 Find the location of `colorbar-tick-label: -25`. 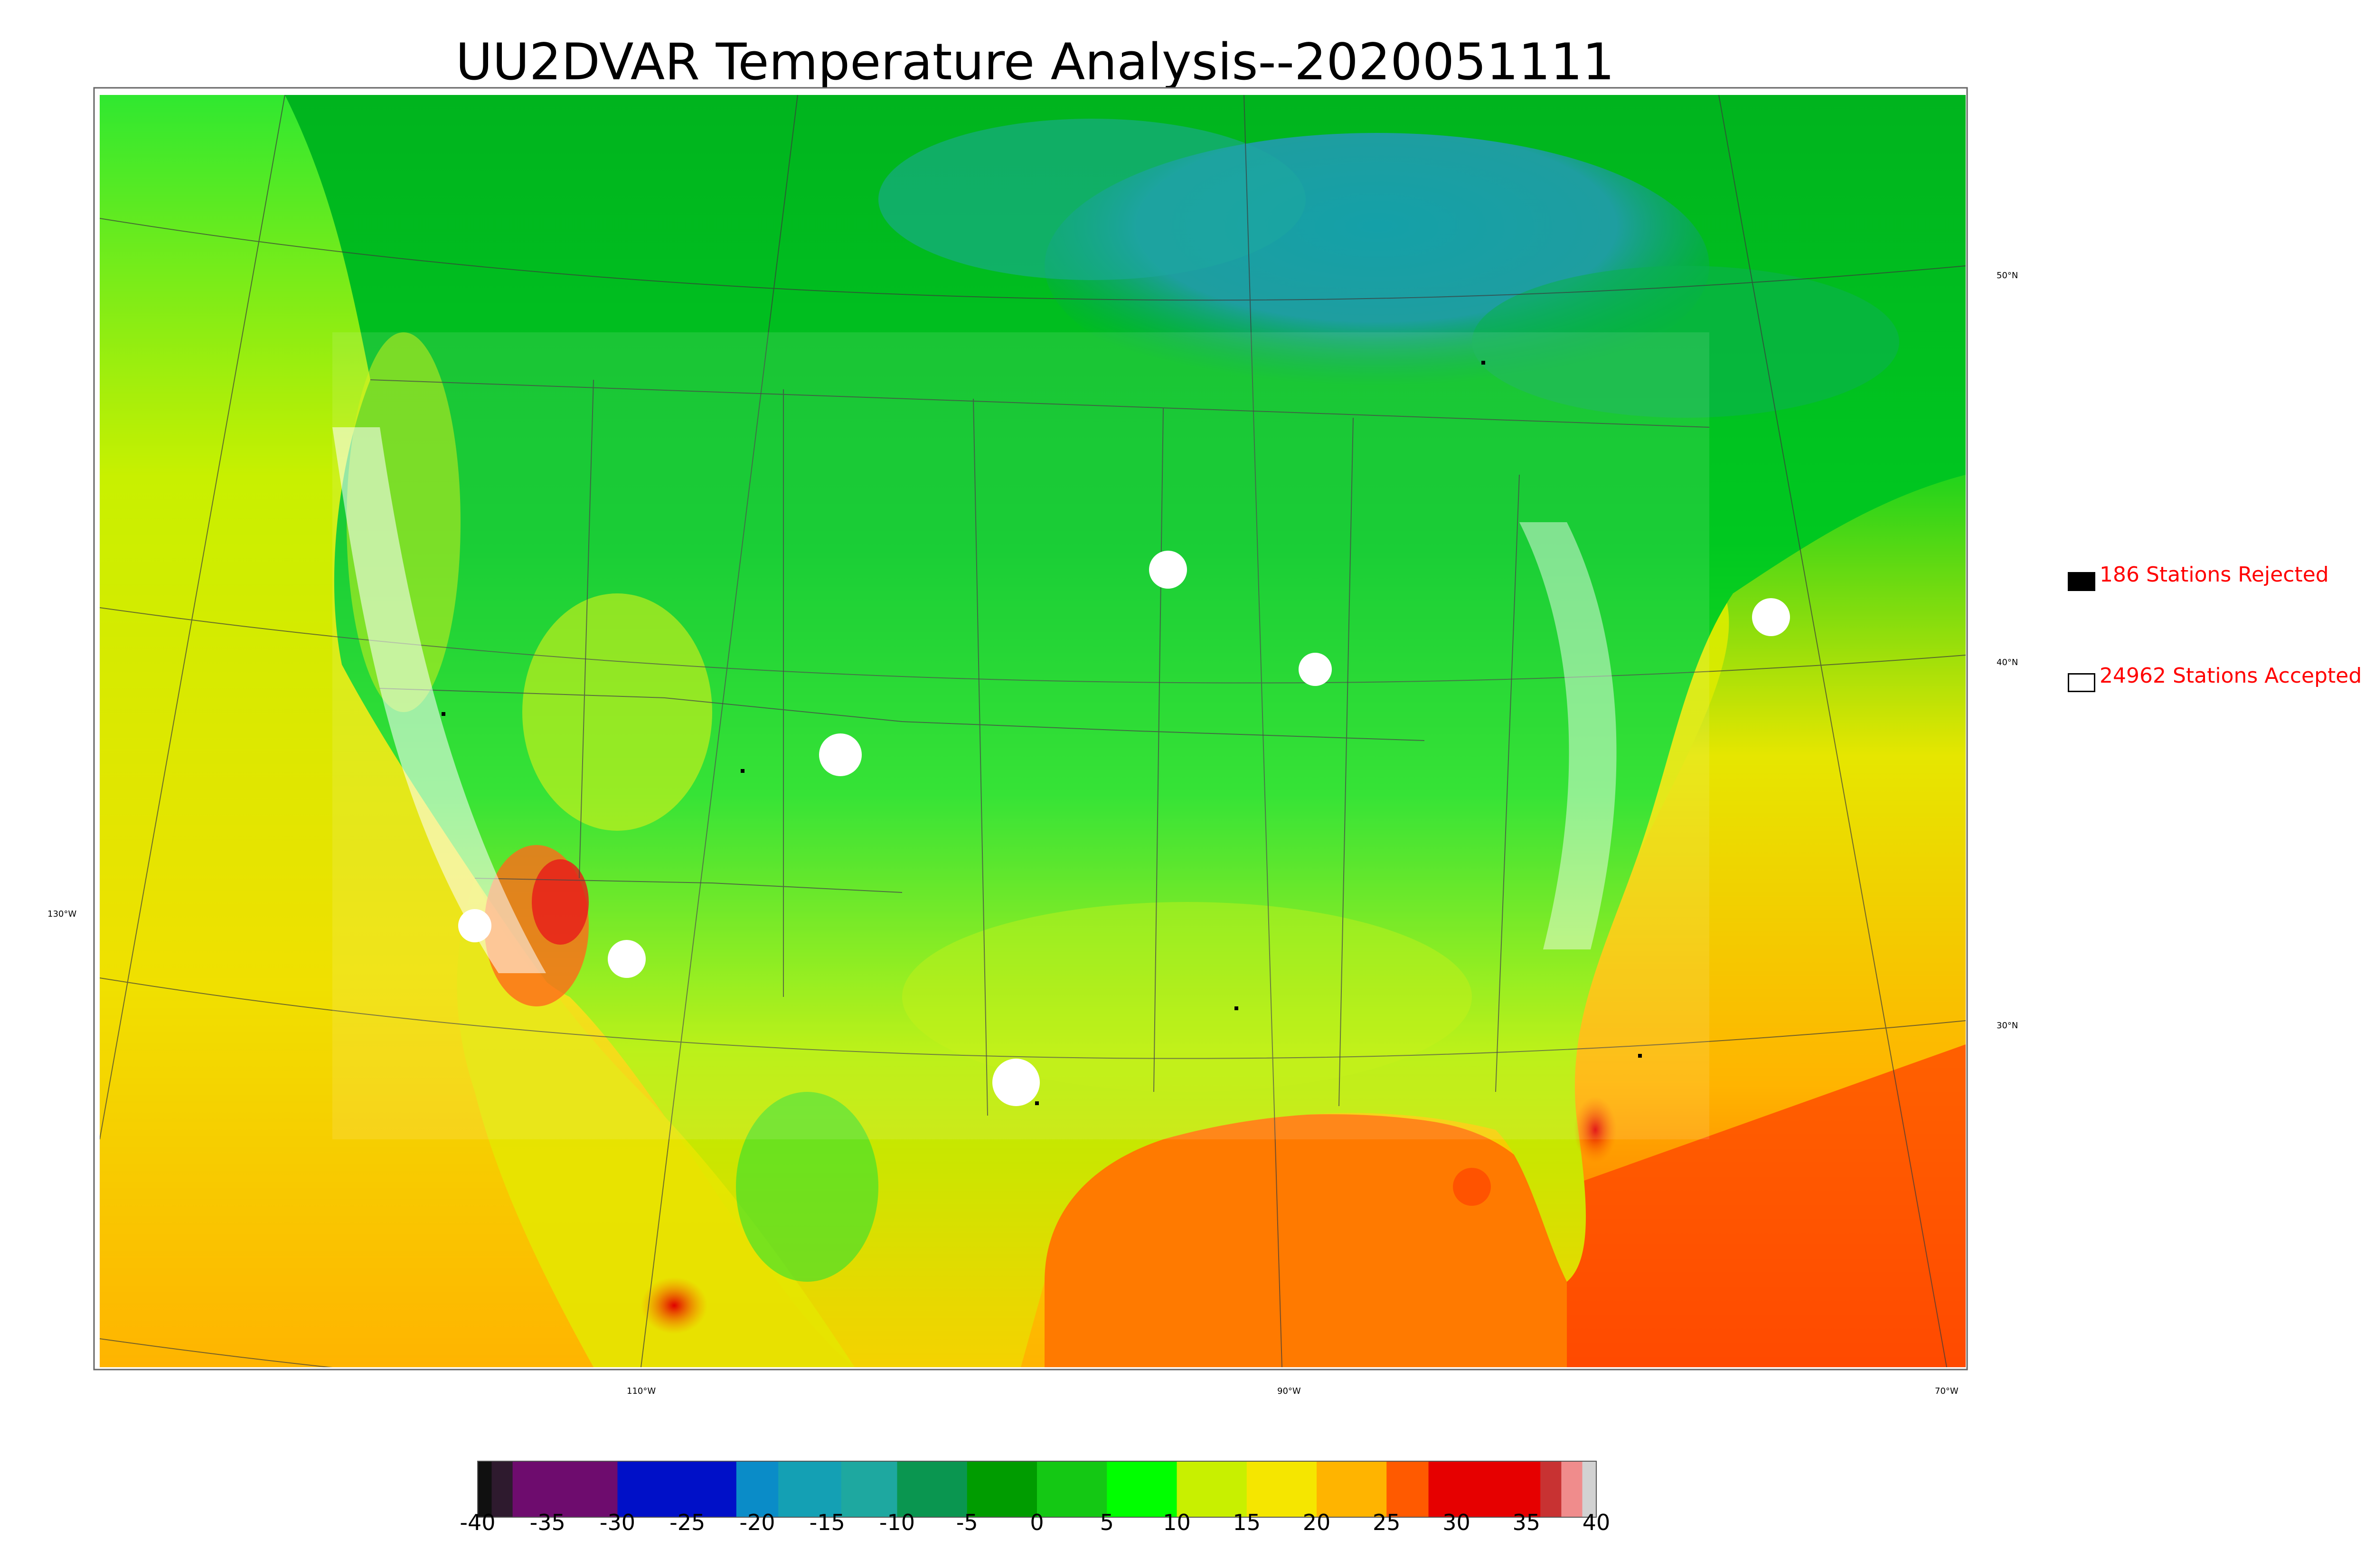

colorbar-tick-label: -25 is located at coordinates (687, 1522).